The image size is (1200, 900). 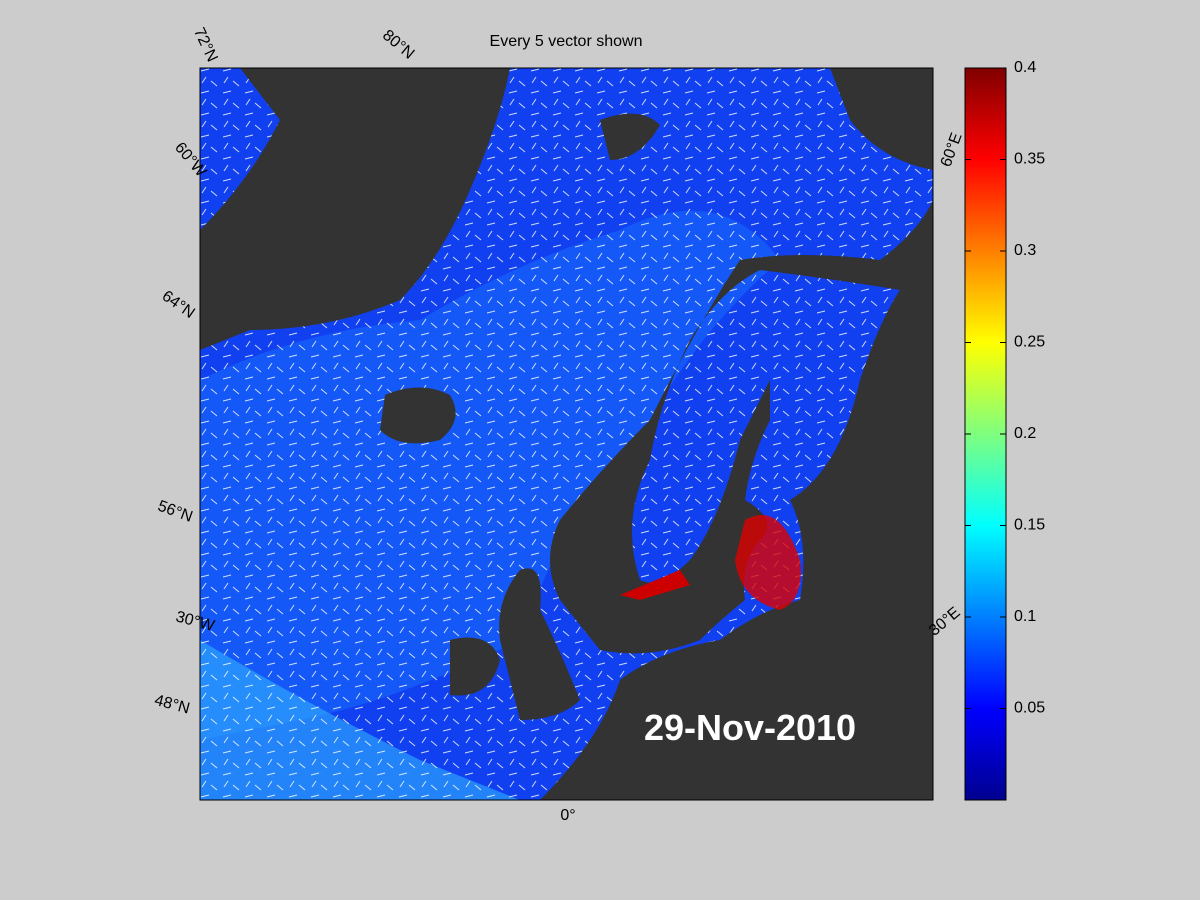 What do you see at coordinates (566, 41) in the screenshot?
I see `map-title: Every 5 vector shown` at bounding box center [566, 41].